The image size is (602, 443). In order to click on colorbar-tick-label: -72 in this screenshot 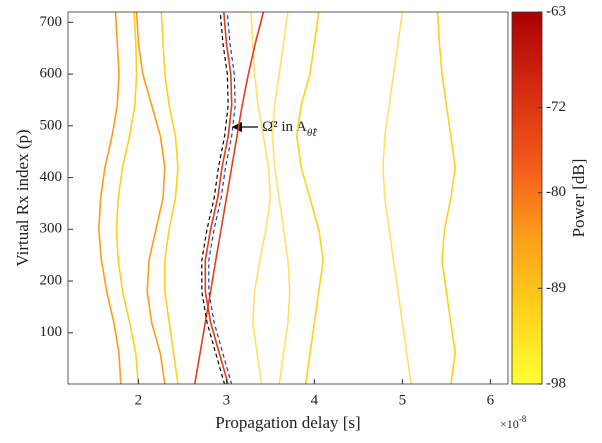, I will do `click(556, 107)`.